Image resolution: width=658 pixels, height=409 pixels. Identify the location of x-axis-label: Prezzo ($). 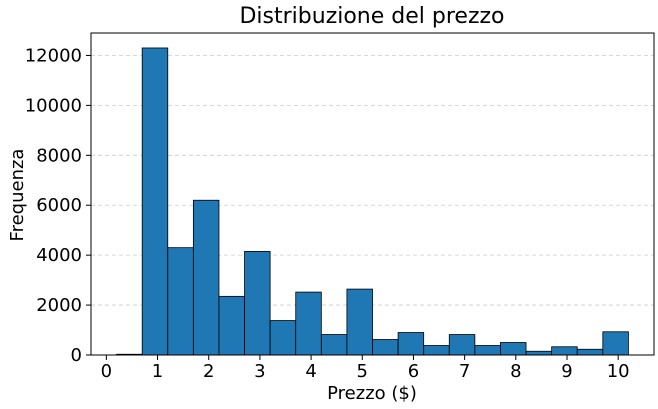
(372, 393).